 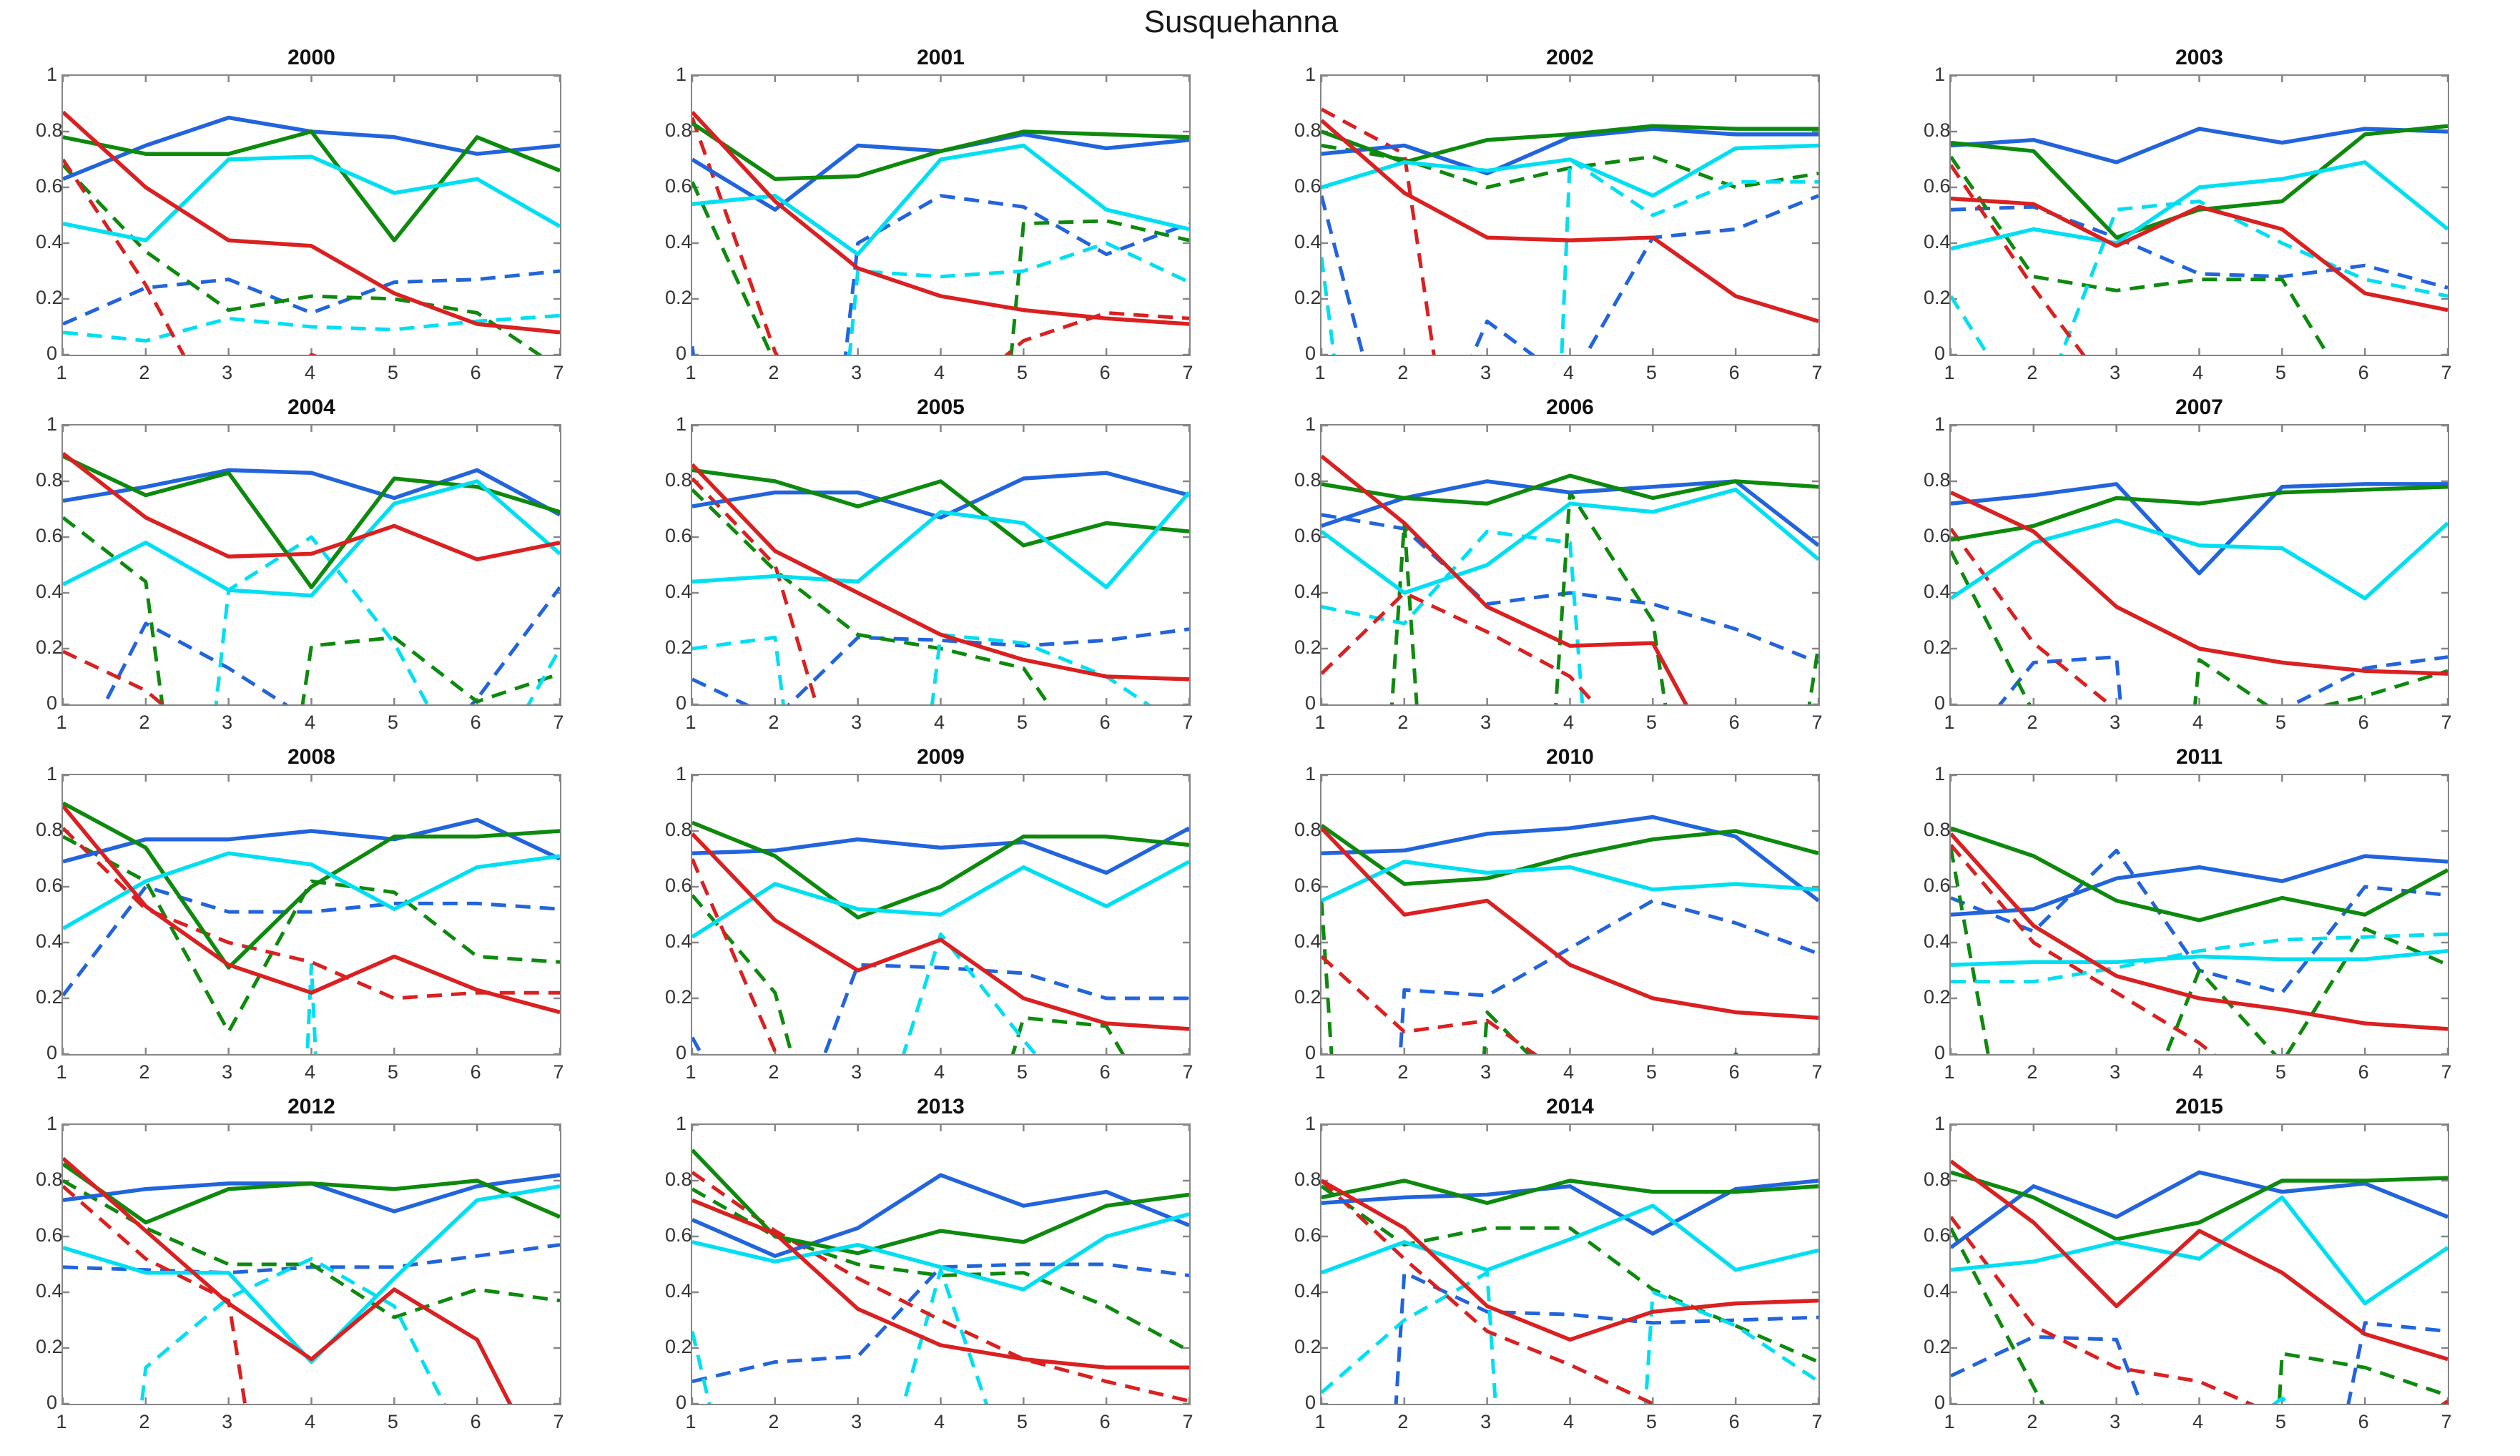 I want to click on subplot-title: 2011, so click(x=2199, y=757).